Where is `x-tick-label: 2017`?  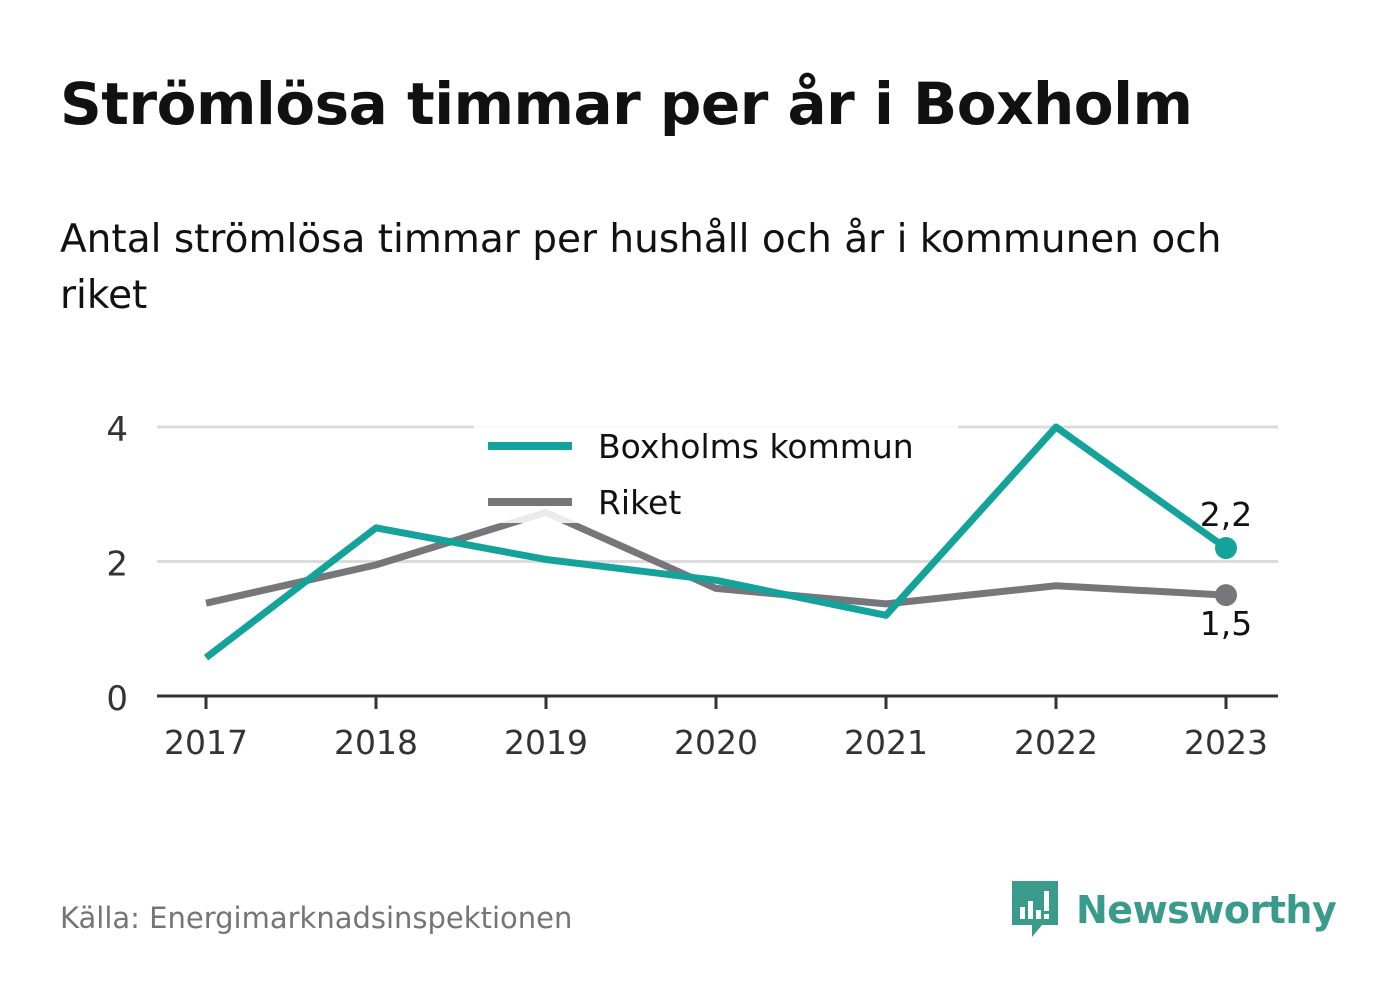
x-tick-label: 2017 is located at coordinates (206, 742).